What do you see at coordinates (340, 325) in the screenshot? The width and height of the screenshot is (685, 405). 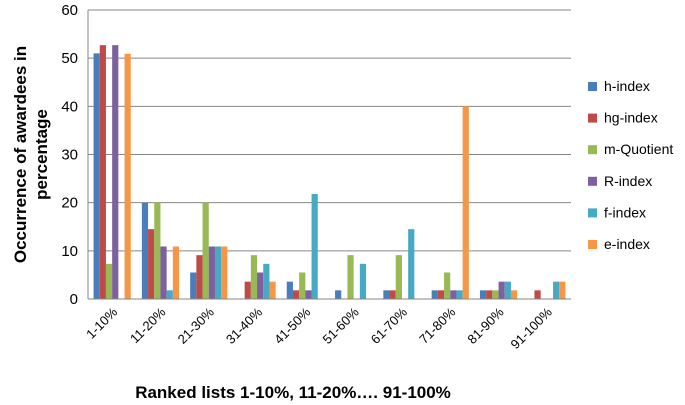 I see `x-tick-label: 51-60%` at bounding box center [340, 325].